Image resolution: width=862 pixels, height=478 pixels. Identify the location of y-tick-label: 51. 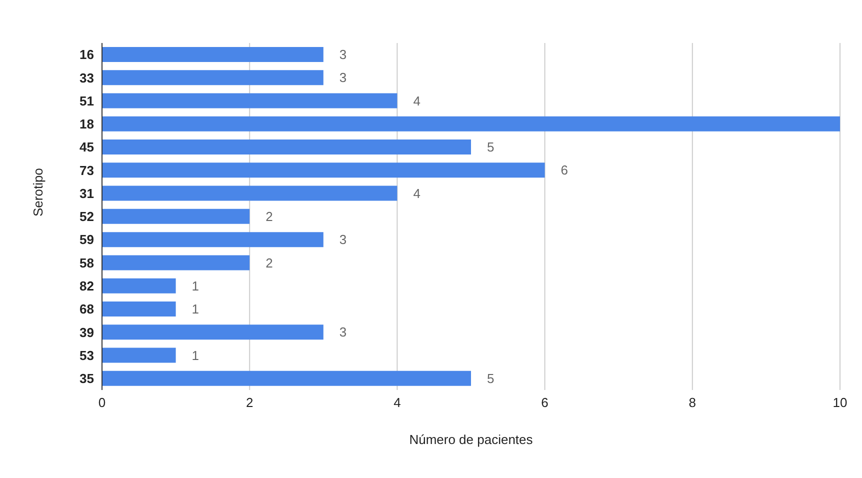
(87, 100).